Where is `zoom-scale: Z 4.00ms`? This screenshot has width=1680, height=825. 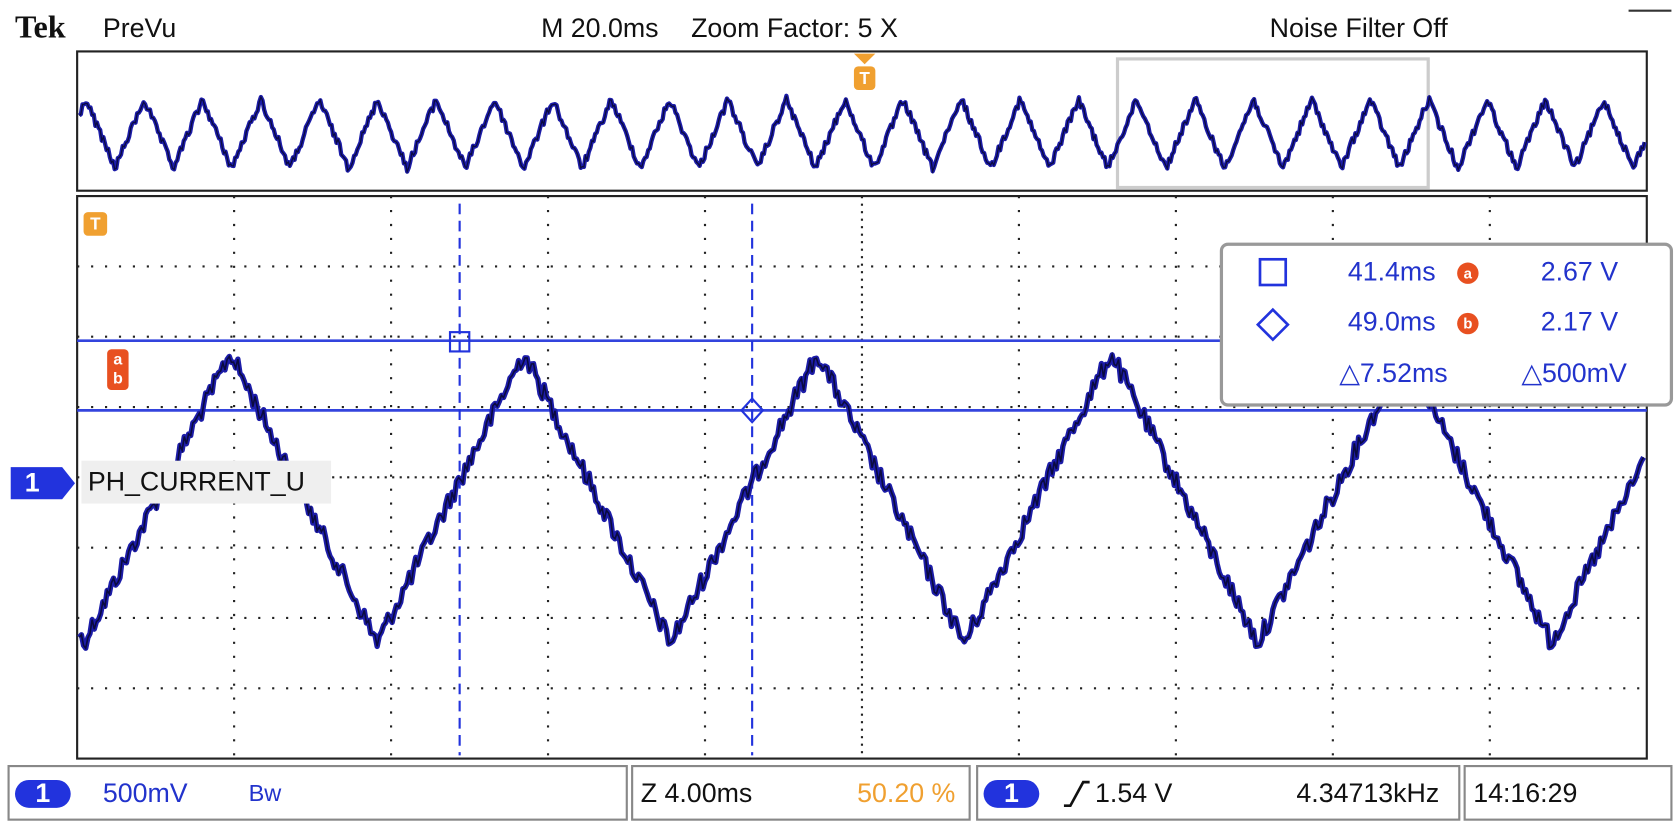 zoom-scale: Z 4.00ms is located at coordinates (697, 793).